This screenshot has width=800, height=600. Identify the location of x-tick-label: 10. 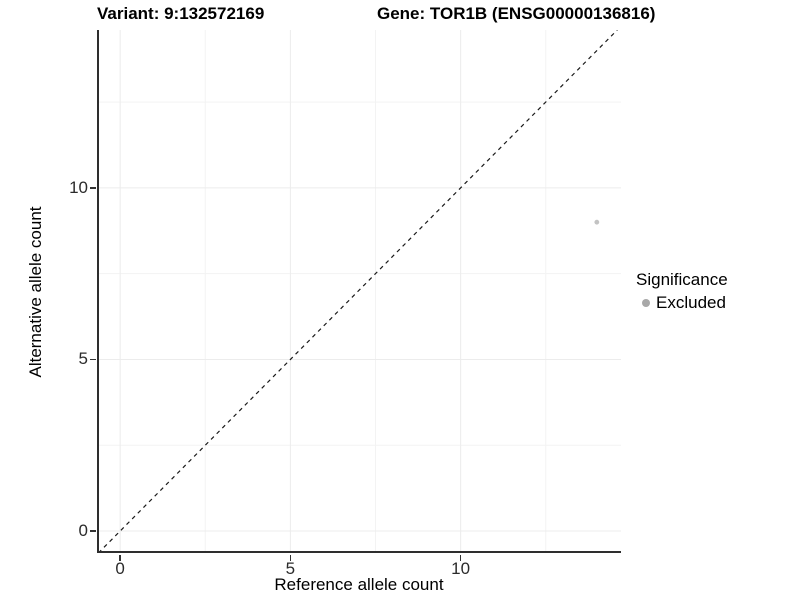
(461, 568).